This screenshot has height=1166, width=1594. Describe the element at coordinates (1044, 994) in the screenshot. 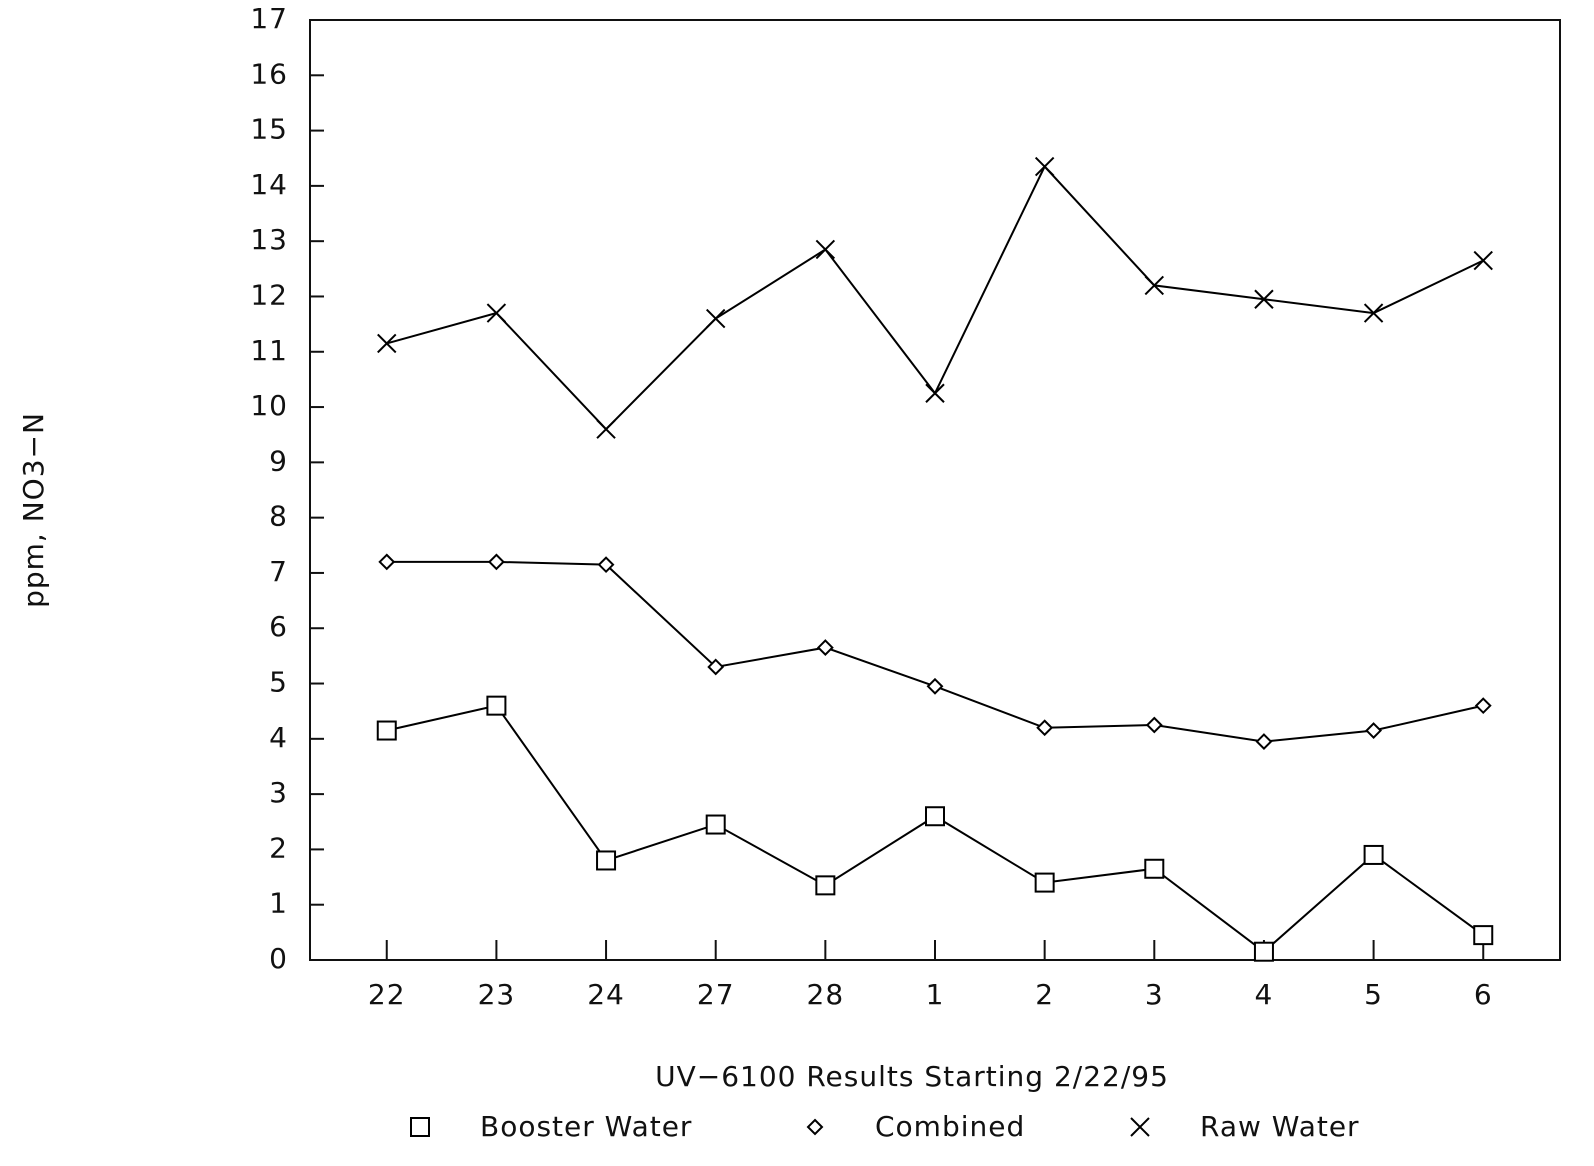

I see `x-tick-label: 2` at that location.